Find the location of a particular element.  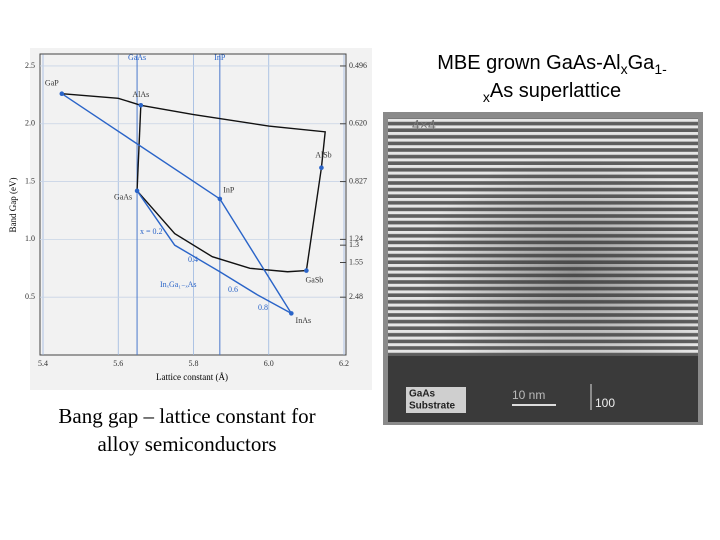

point-label: AlSb is located at coordinates (323, 155).